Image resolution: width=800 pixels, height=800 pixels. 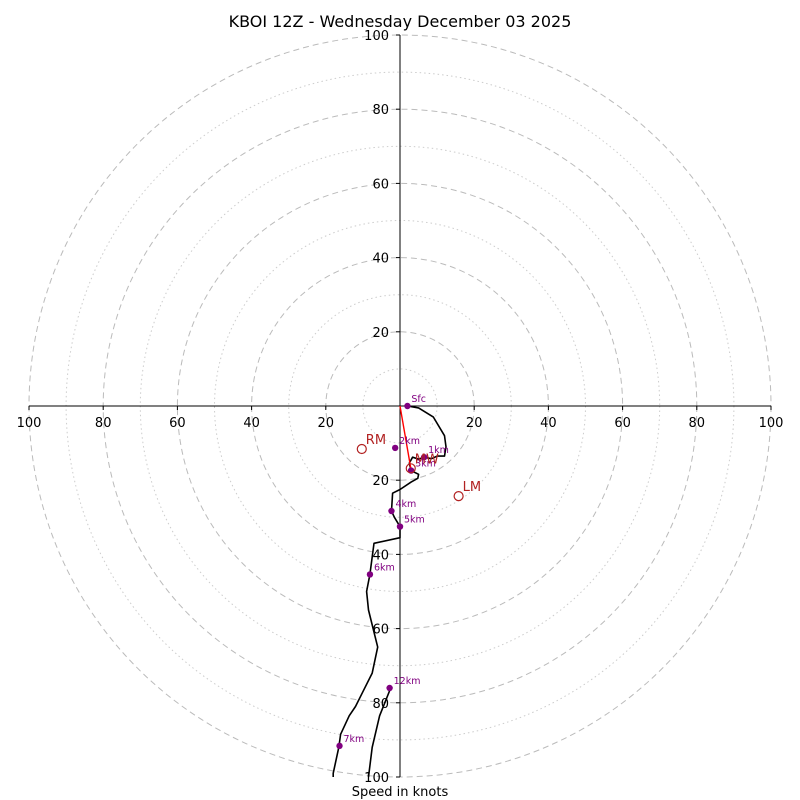 What do you see at coordinates (405, 504) in the screenshot?
I see `height-label-4km: 4km` at bounding box center [405, 504].